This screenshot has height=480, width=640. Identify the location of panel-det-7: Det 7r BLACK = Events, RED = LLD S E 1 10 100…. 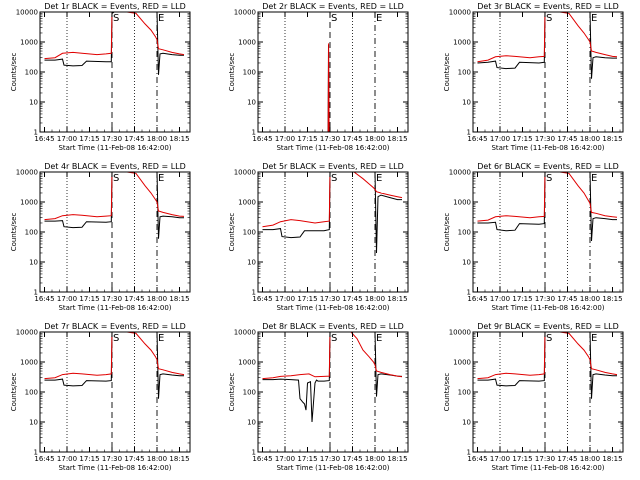
(100, 397).